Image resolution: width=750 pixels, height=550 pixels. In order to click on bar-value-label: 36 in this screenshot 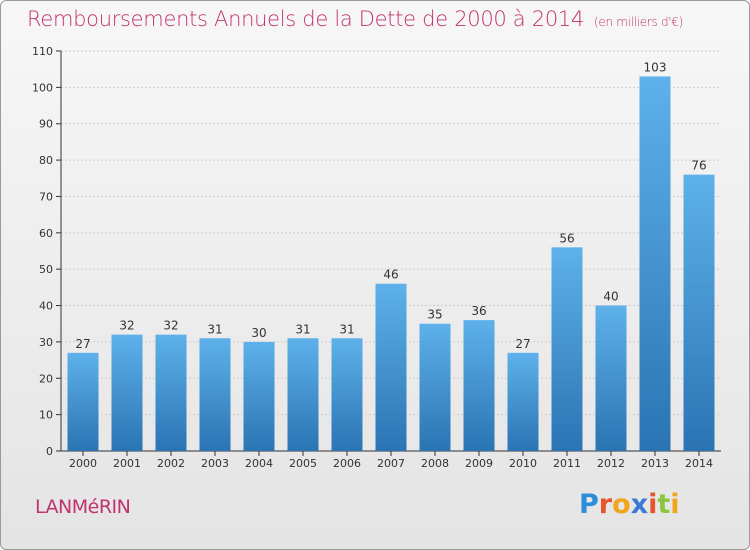, I will do `click(478, 311)`.